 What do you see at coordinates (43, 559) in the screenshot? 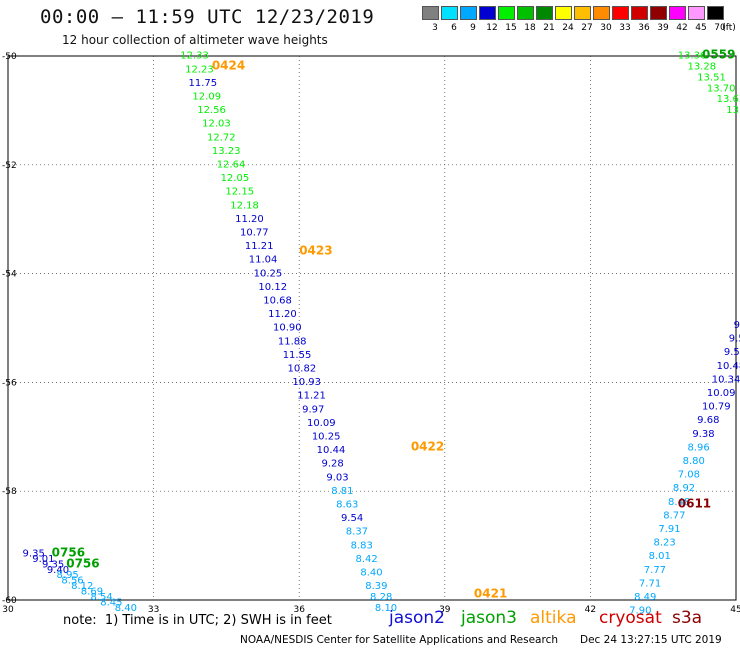
I see `wave-height-value: 9.01` at bounding box center [43, 559].